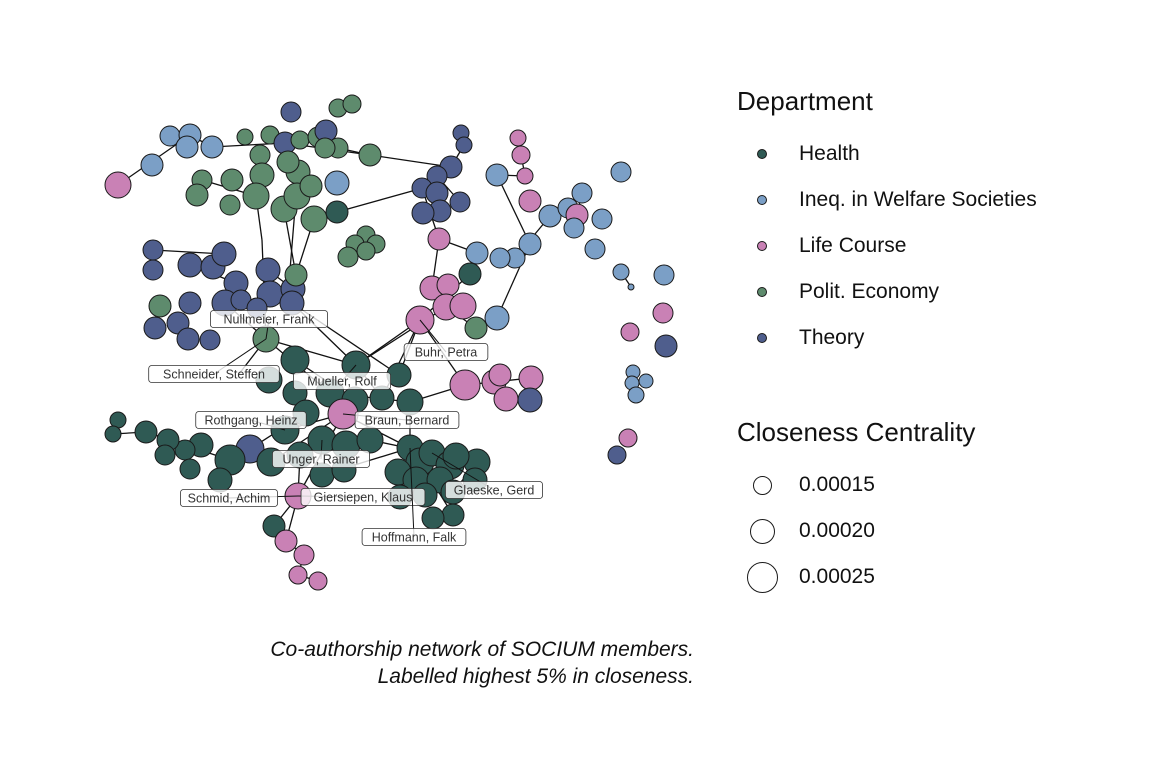  I want to click on legend-item-health: Health, so click(887, 154).